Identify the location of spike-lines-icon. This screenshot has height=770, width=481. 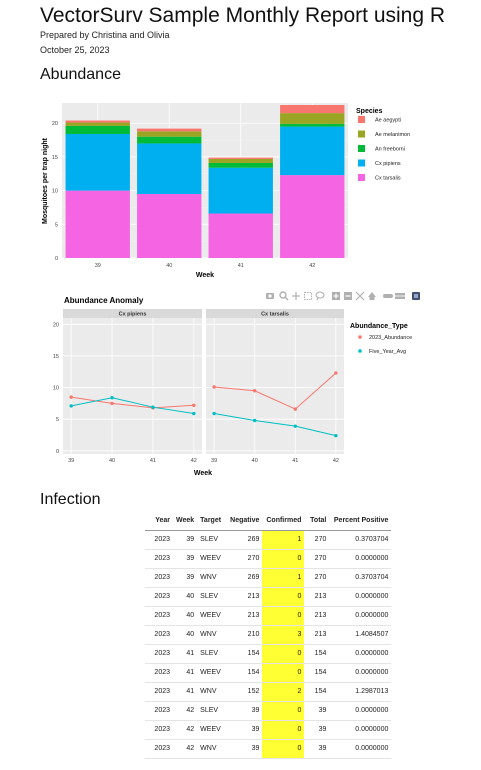
(388, 296).